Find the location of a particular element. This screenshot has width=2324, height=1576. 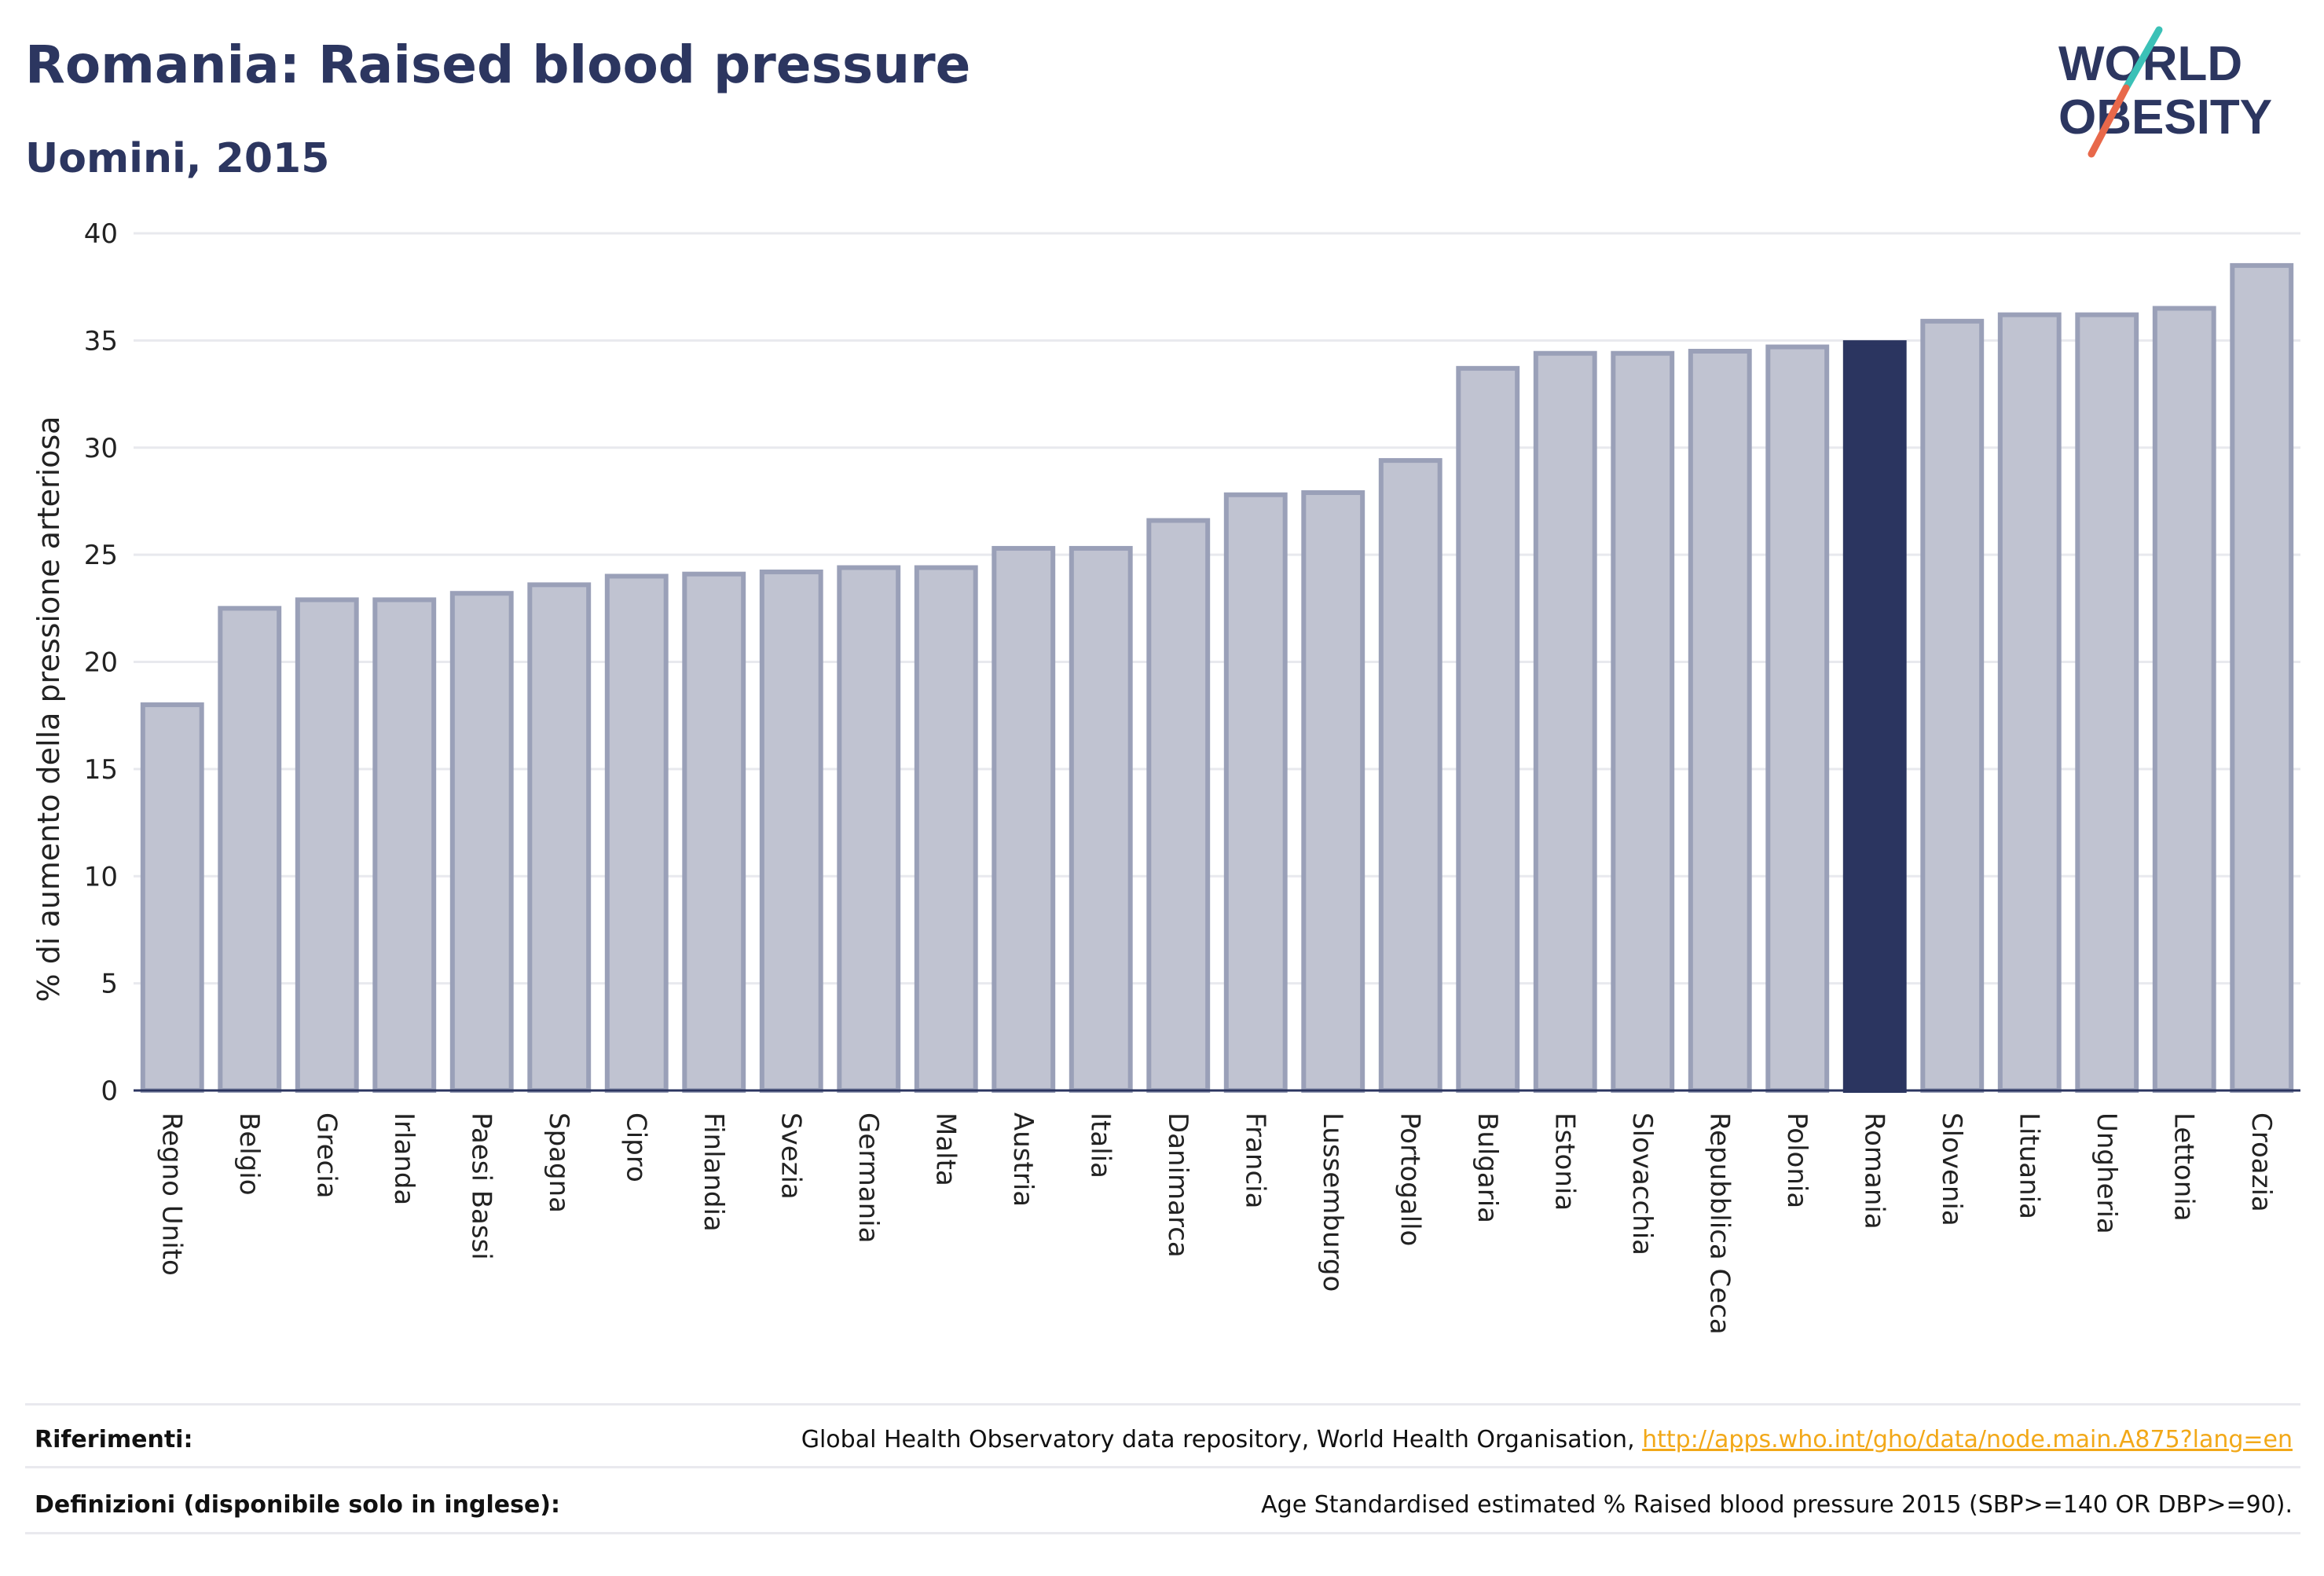

footer-divider-middle is located at coordinates (1162, 1467).